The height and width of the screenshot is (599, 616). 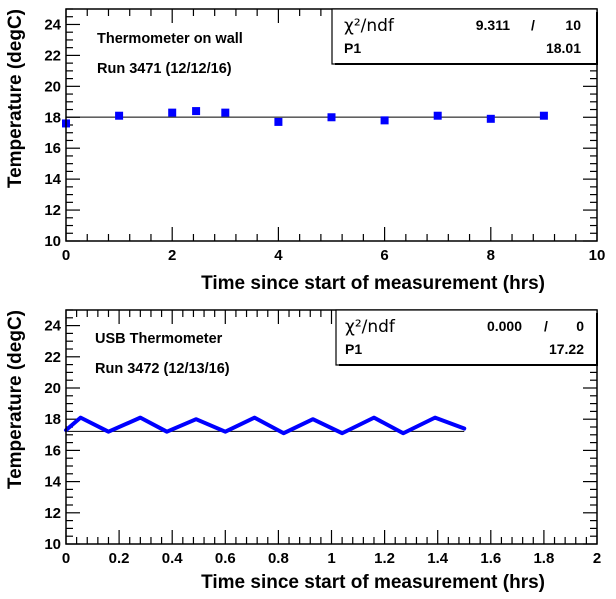 I want to click on top-p1-label: P1, so click(x=352, y=48).